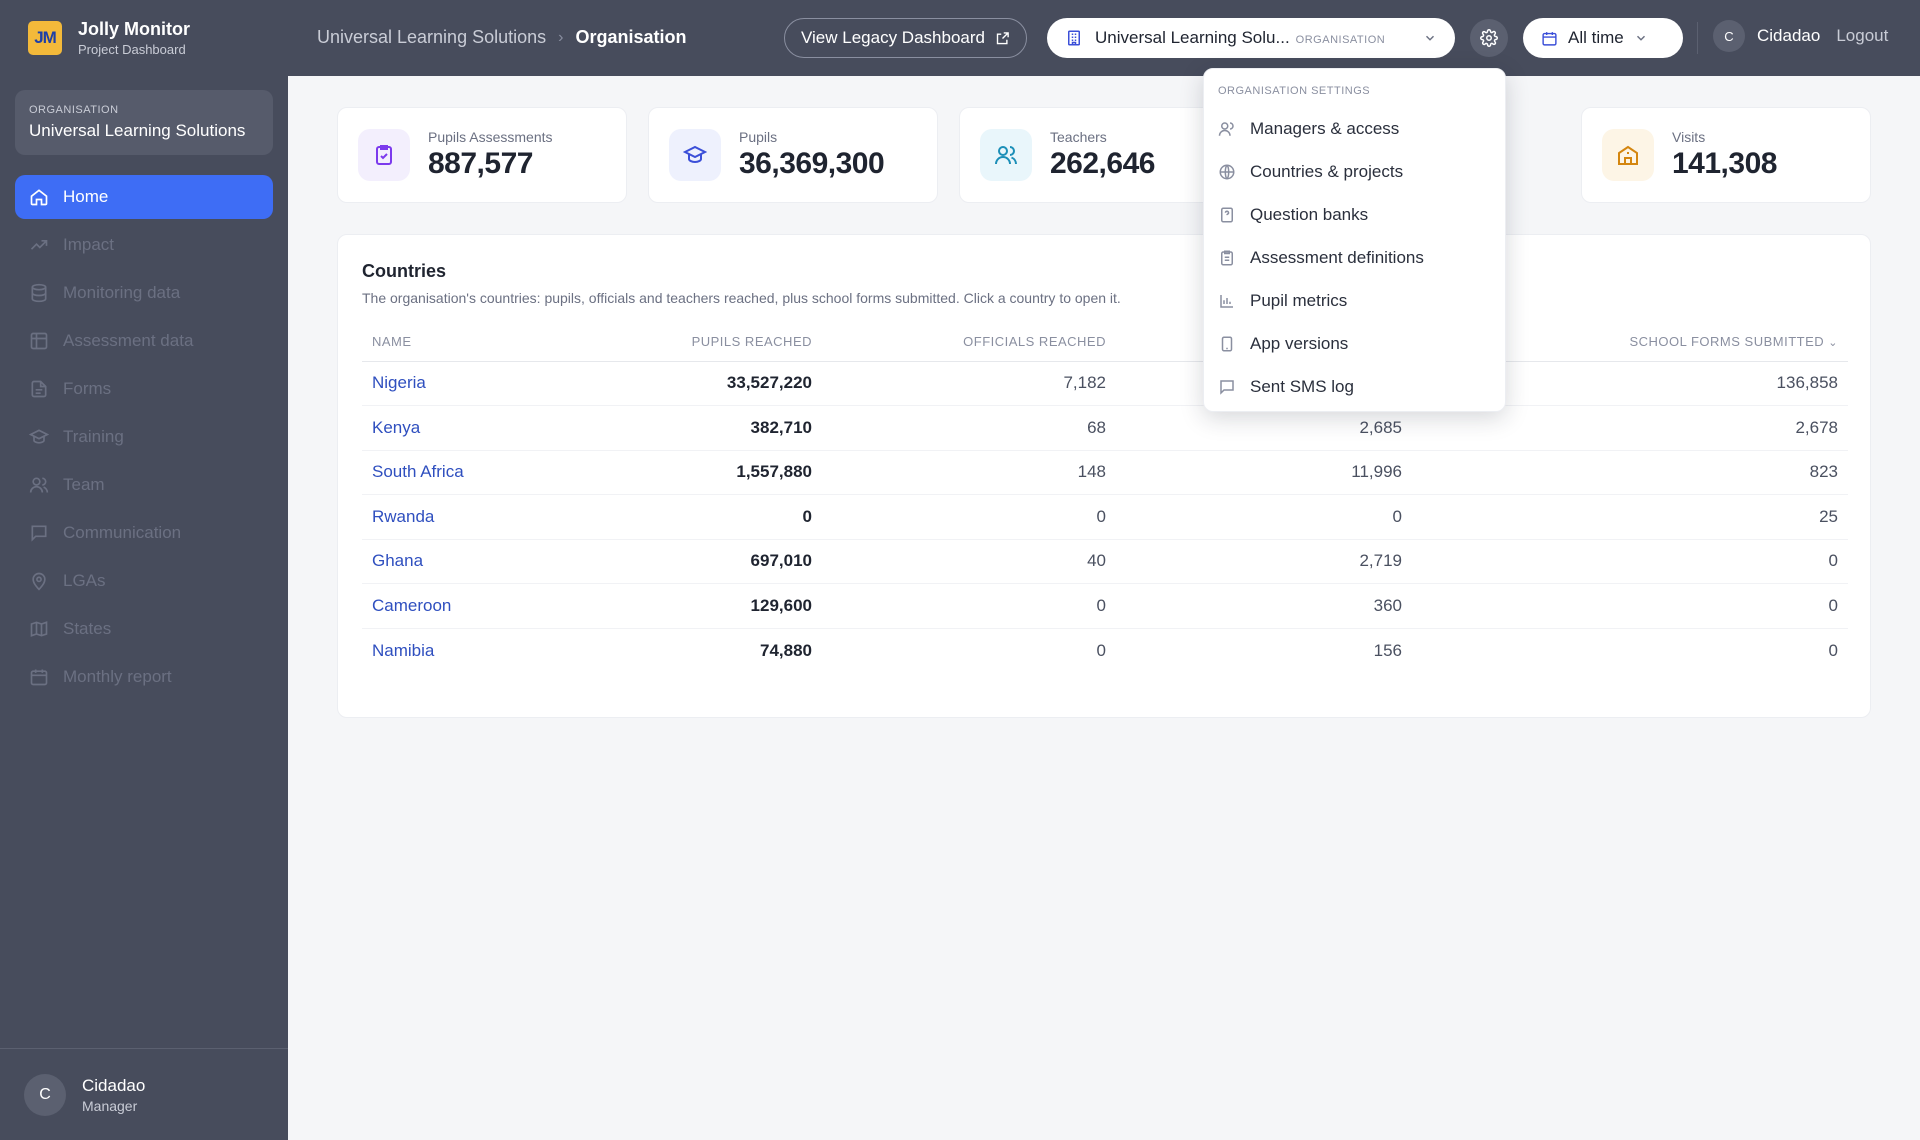  I want to click on stat-card-pupils-assessments: Pupils Assessments 887,577, so click(482, 155).